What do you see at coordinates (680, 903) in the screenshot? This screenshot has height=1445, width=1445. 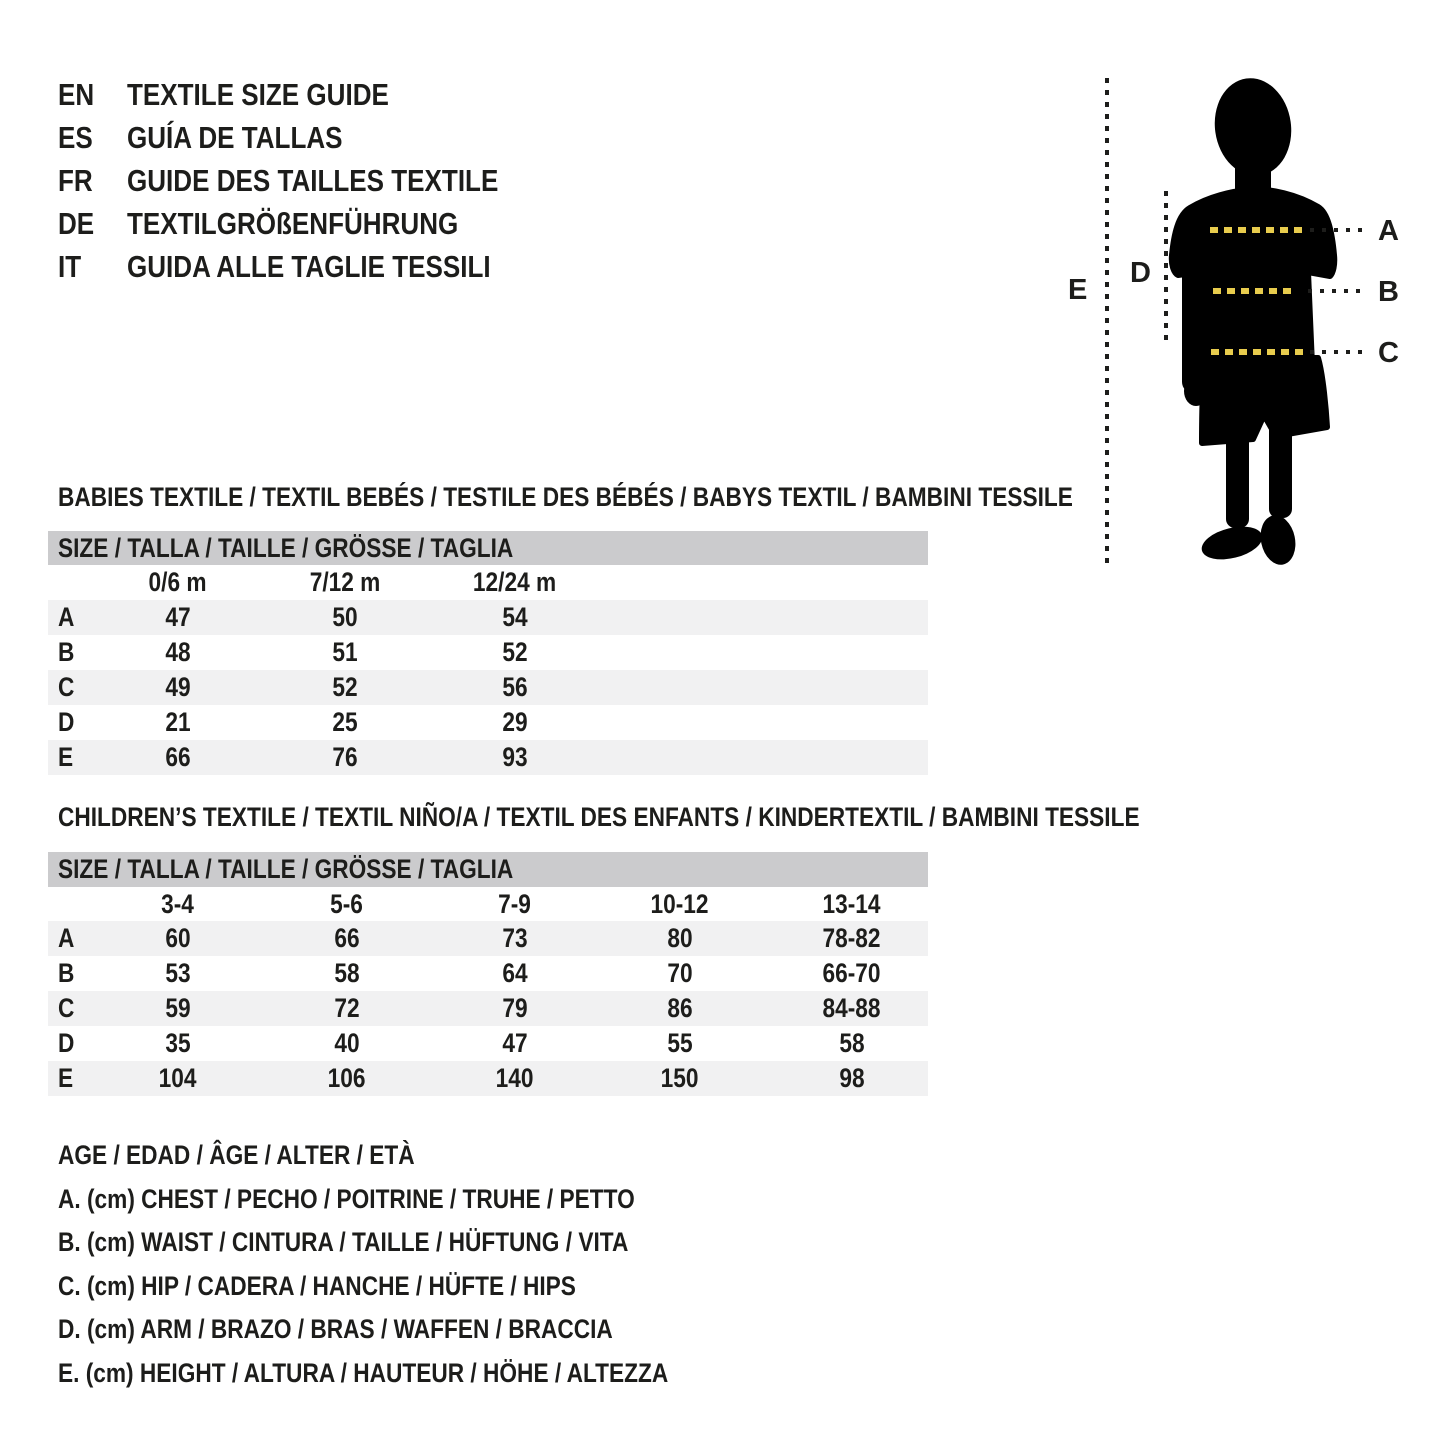 I see `column-header: 10-12` at bounding box center [680, 903].